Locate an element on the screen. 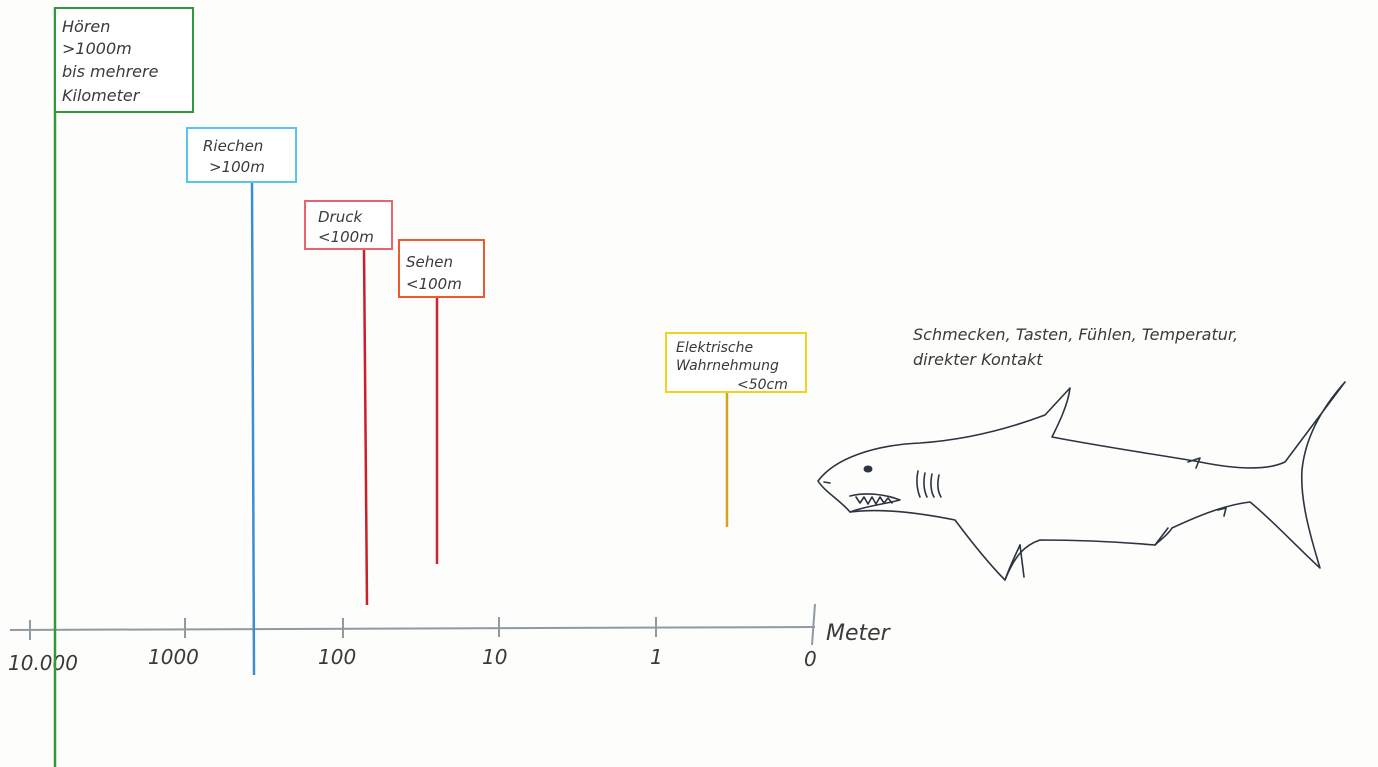  tick-label-1000: 1000 is located at coordinates (173, 657).